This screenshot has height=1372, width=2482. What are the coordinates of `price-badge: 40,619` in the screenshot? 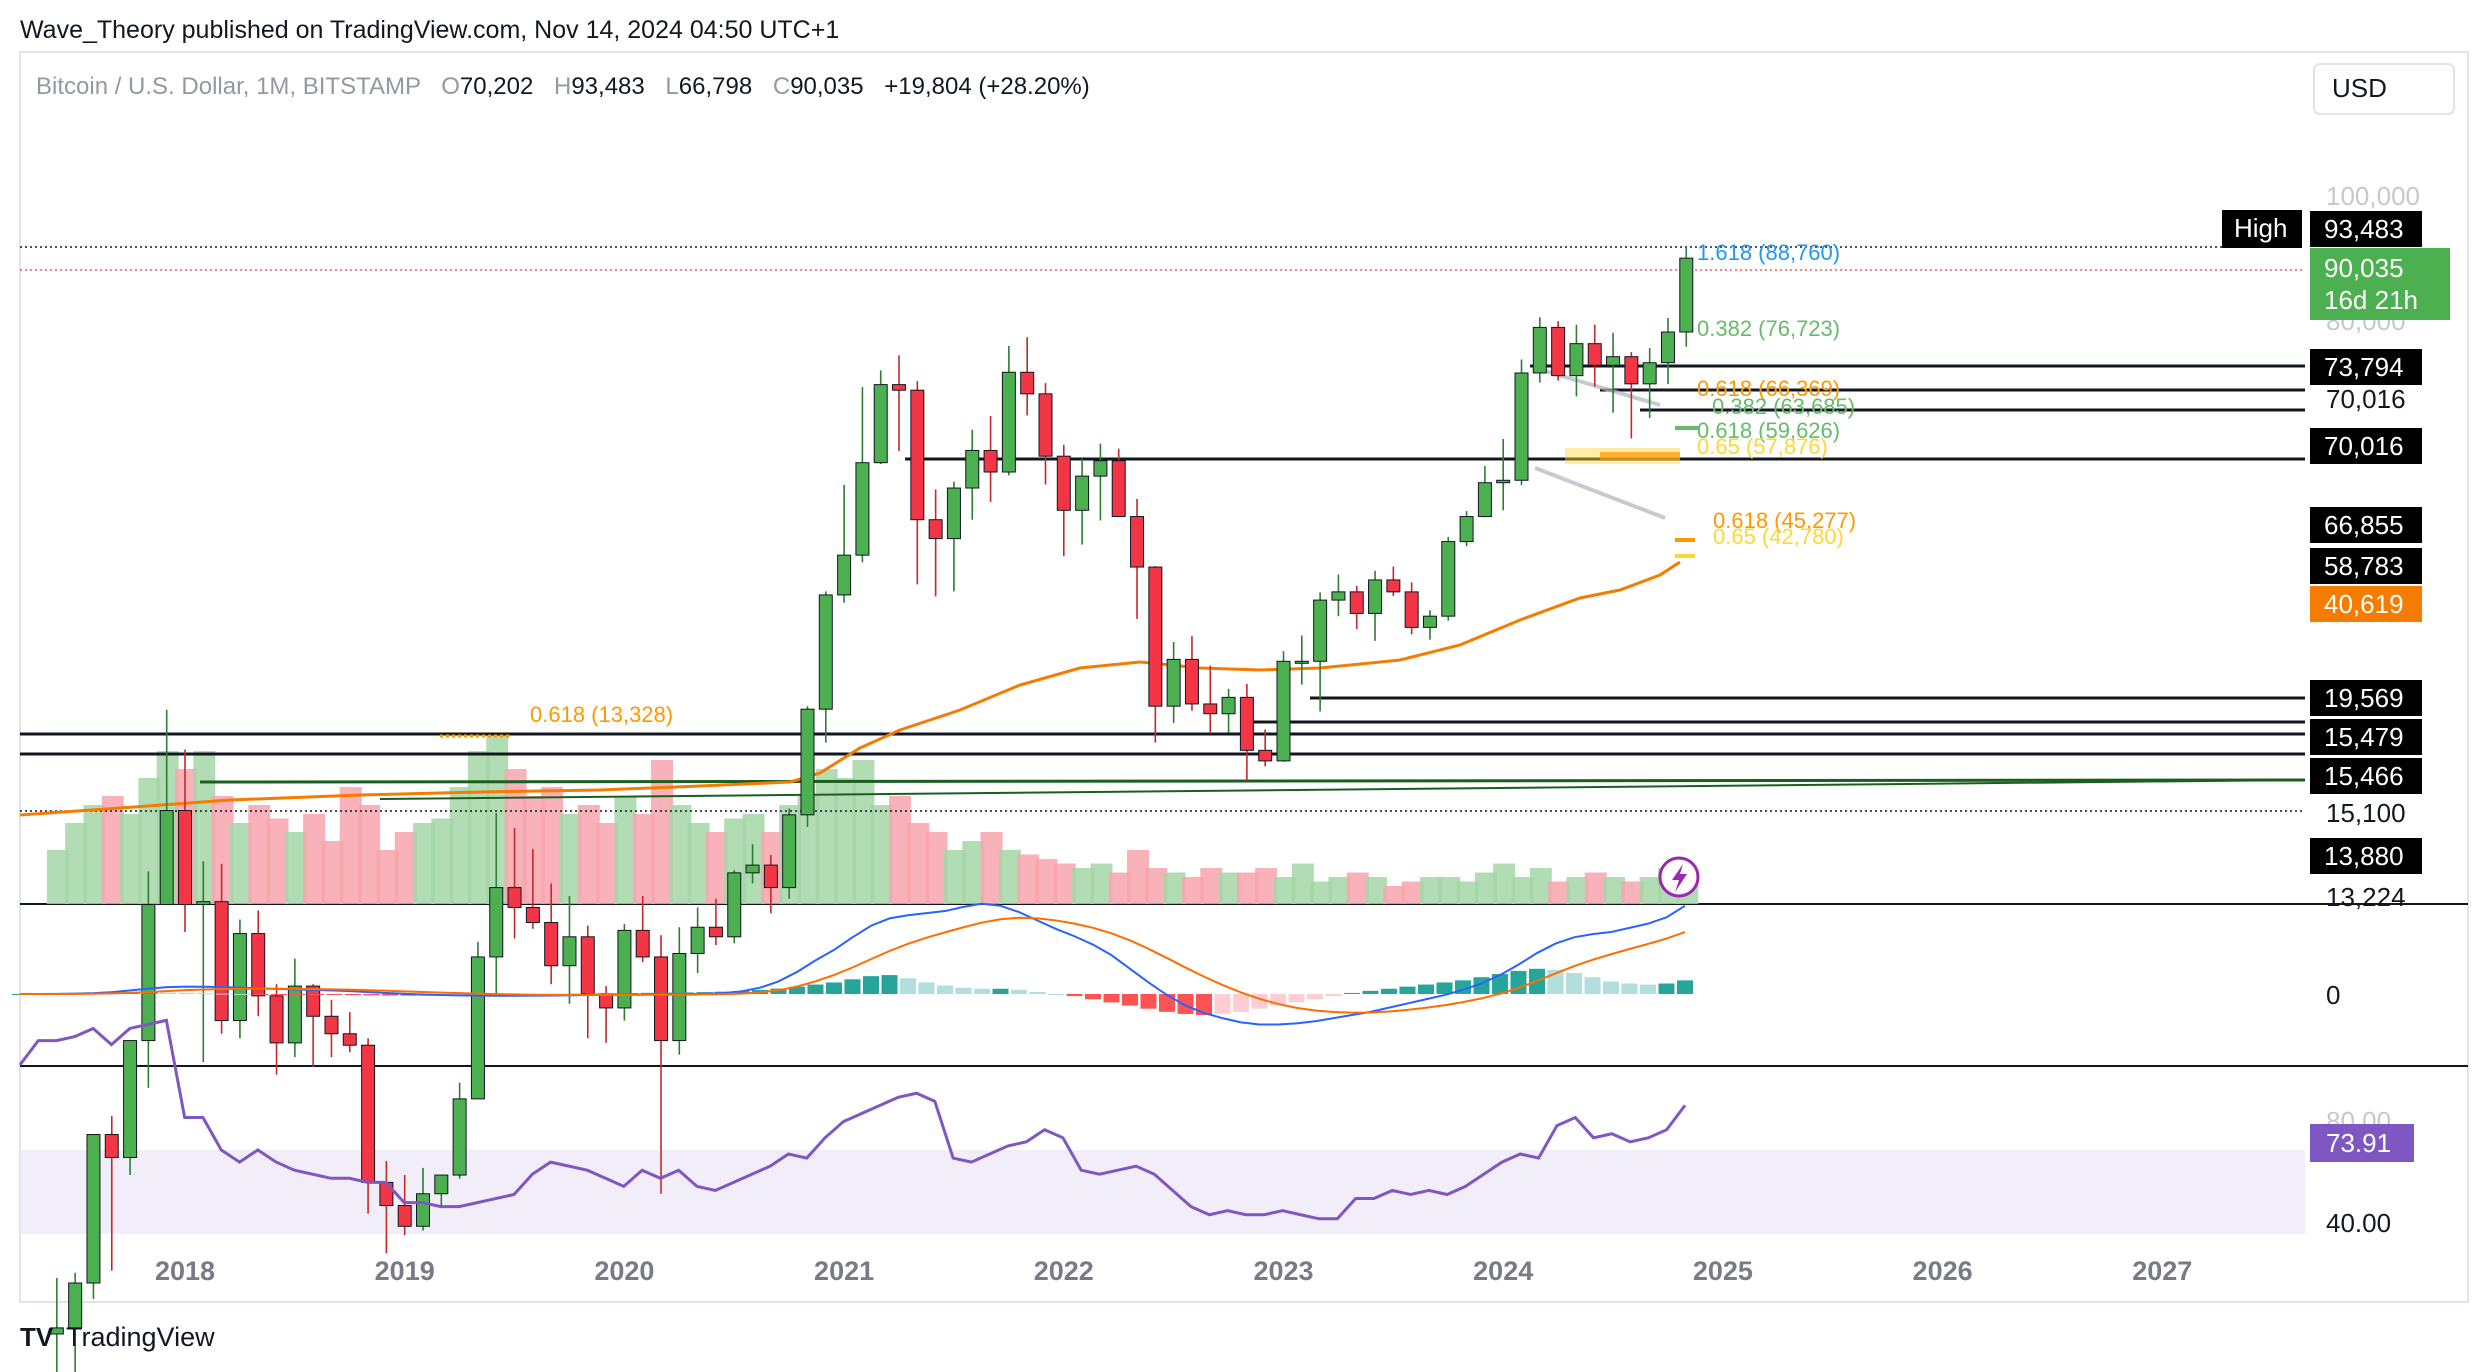 It's located at (2364, 604).